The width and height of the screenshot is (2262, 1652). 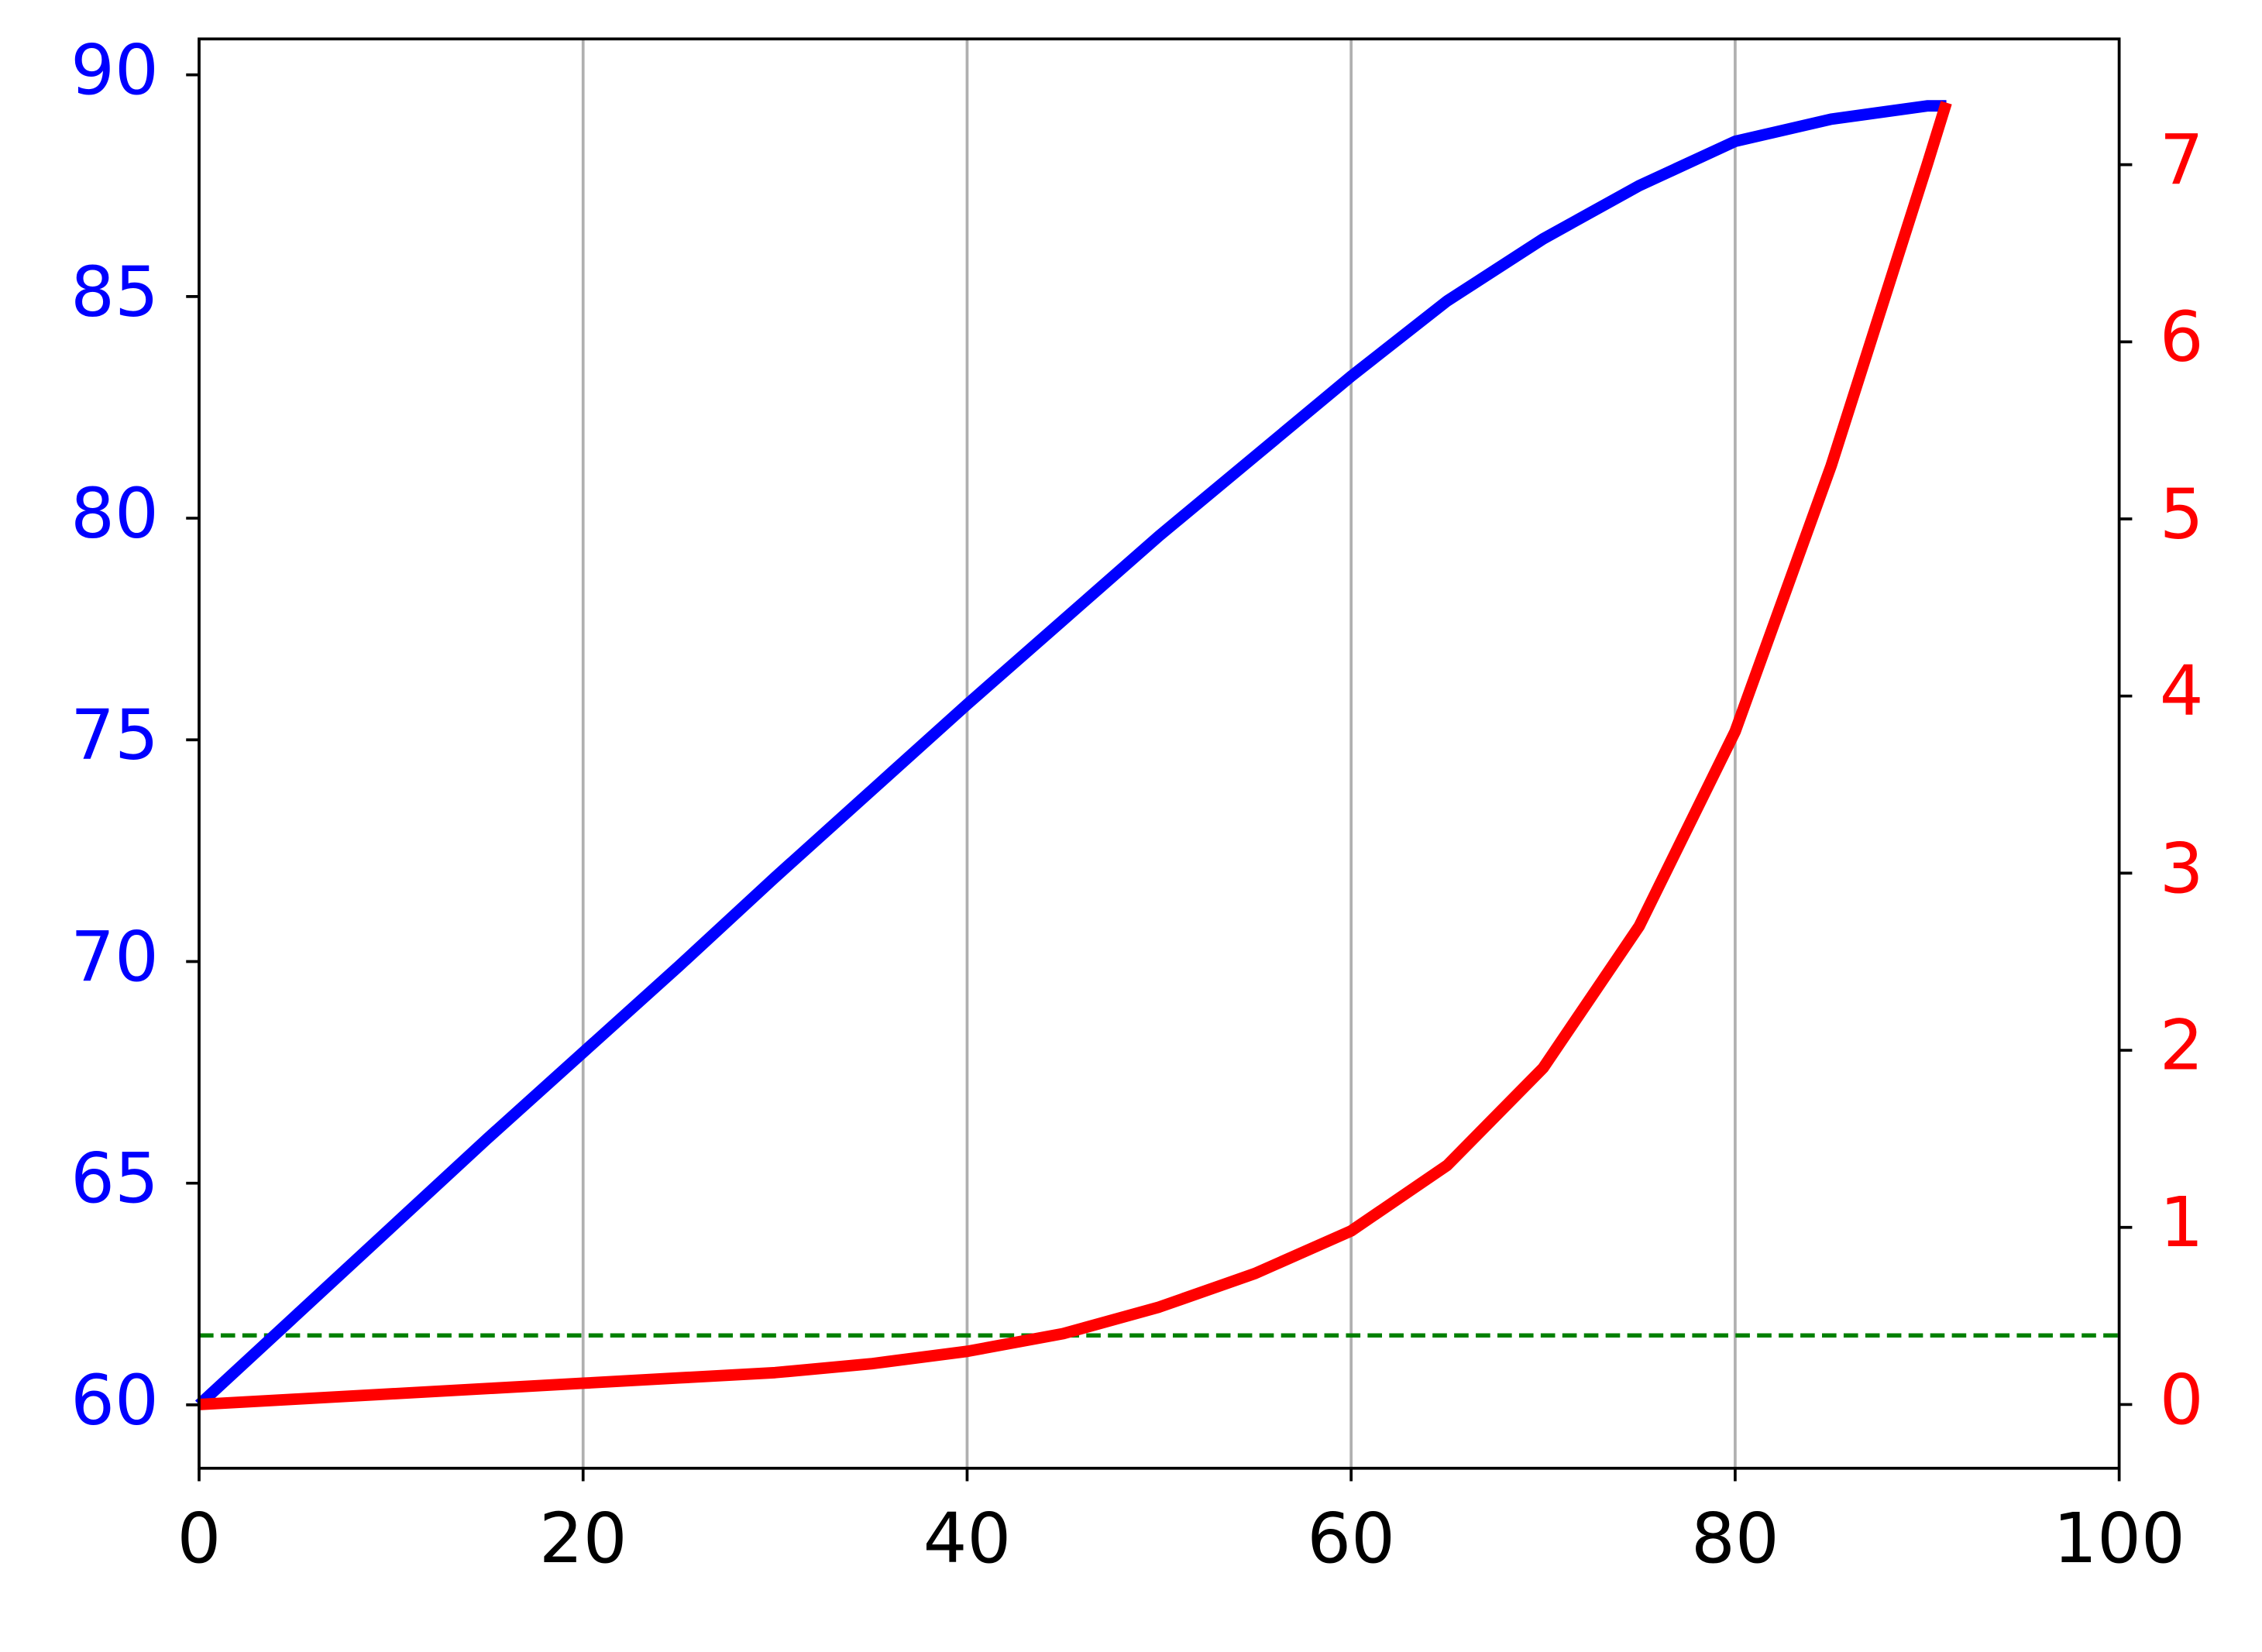 I want to click on y2-tick-label: 4, so click(x=2182, y=691).